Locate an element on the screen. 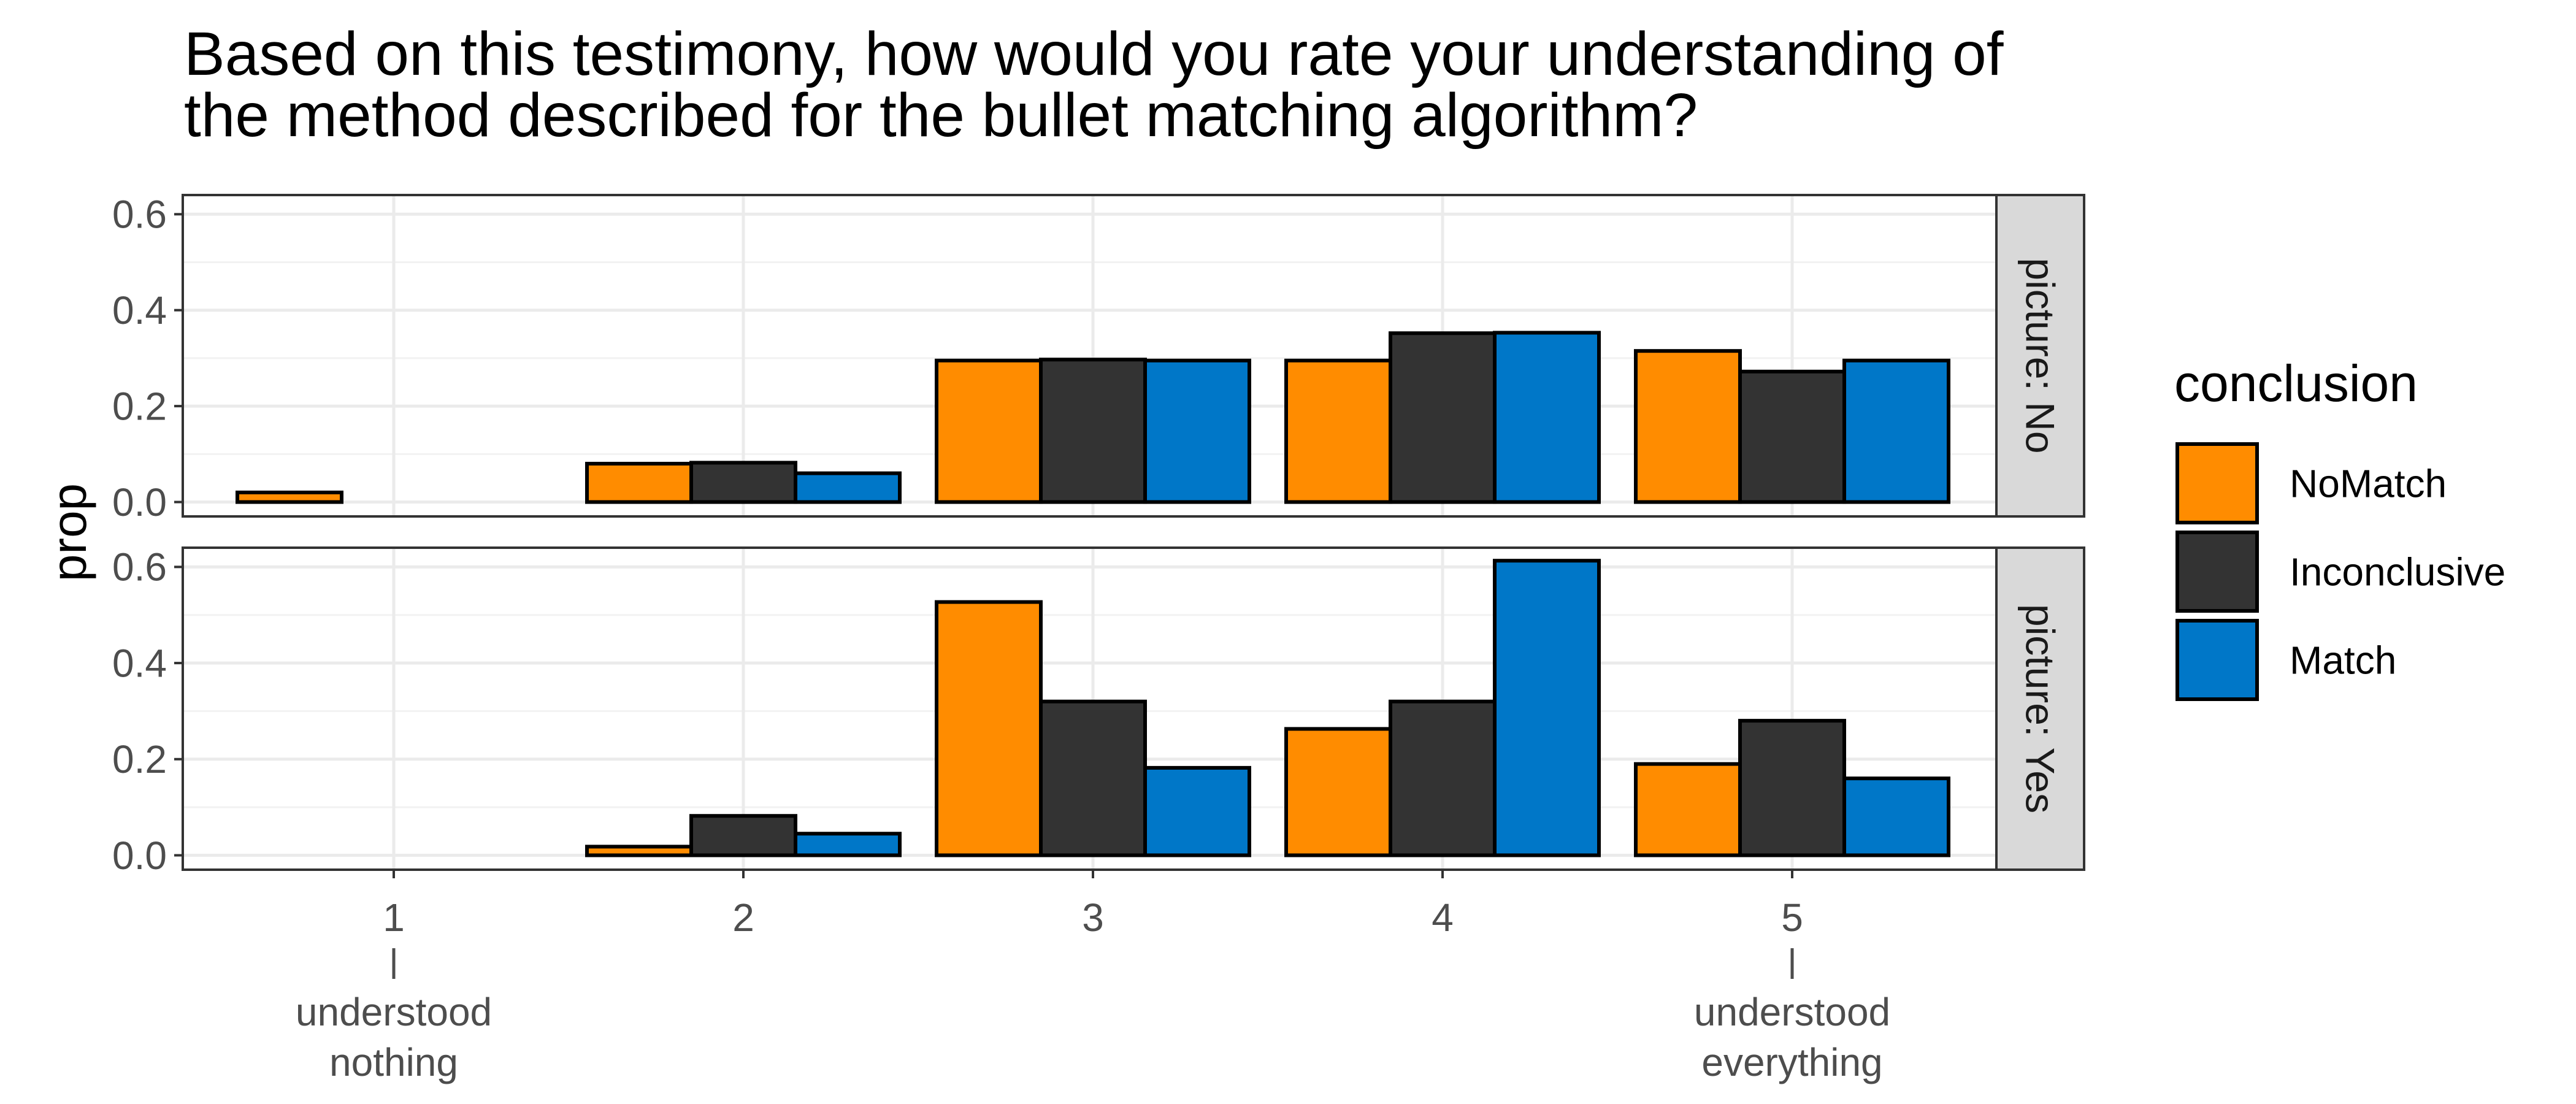 This screenshot has height=1104, width=2576. facet-strip-label: picture: No is located at coordinates (2040, 355).